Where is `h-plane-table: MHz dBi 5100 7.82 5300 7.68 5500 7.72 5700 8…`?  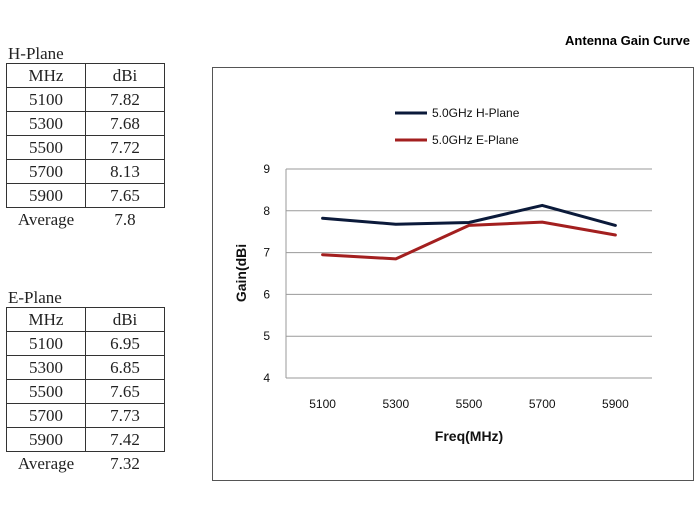 h-plane-table: MHz dBi 5100 7.82 5300 7.68 5500 7.72 5700 8… is located at coordinates (85, 147).